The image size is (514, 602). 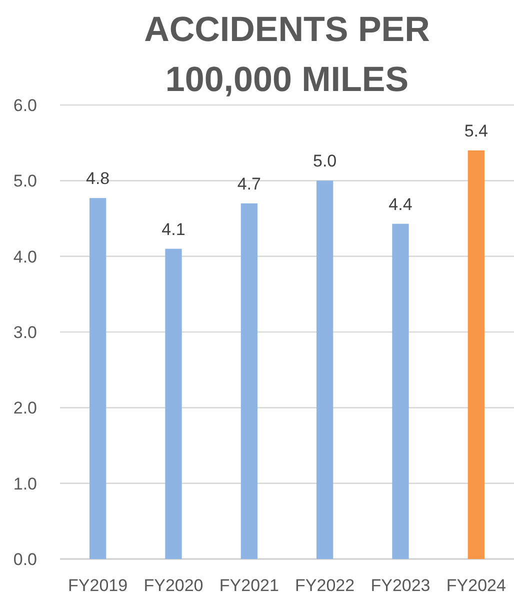 I want to click on data-label: 4.8, so click(x=98, y=178).